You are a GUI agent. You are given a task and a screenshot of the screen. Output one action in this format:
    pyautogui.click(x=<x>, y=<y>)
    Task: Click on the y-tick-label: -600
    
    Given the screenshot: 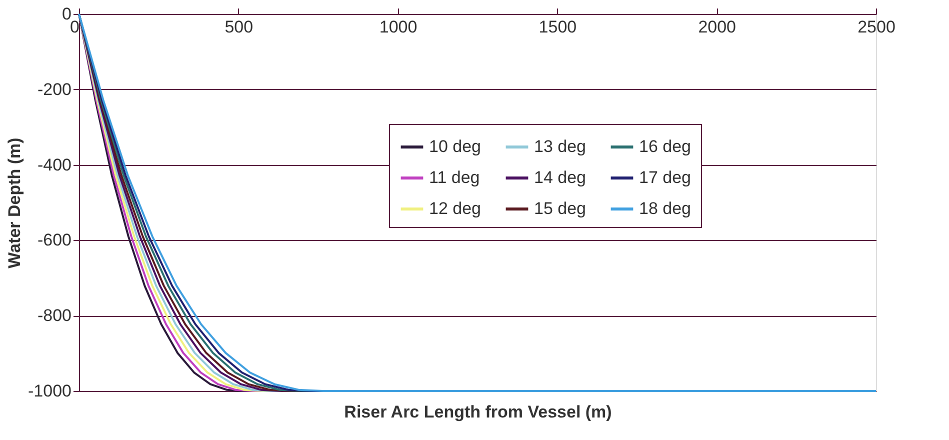 What is the action you would take?
    pyautogui.click(x=54, y=240)
    